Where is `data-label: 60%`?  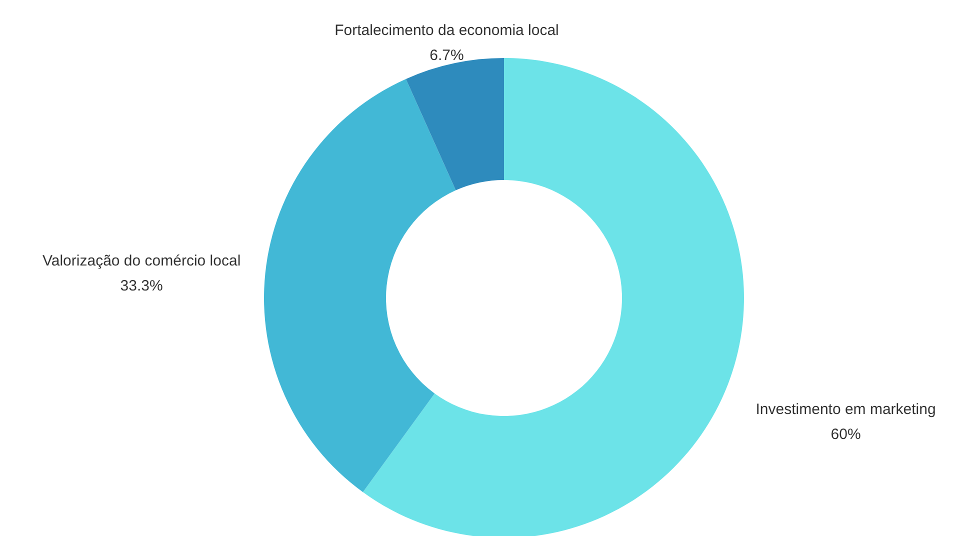
data-label: 60% is located at coordinates (845, 435).